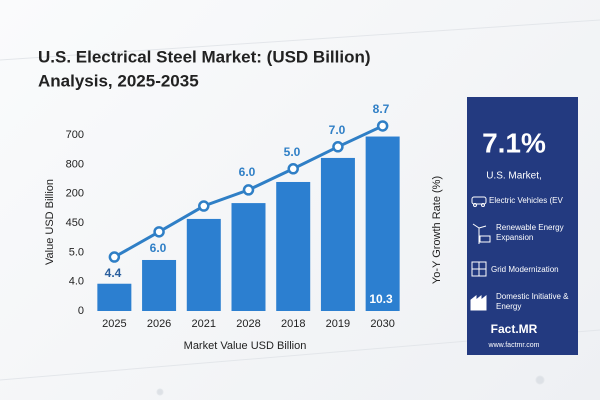  What do you see at coordinates (526, 200) in the screenshot?
I see `panel-item: Electric Vehicles (EV` at bounding box center [526, 200].